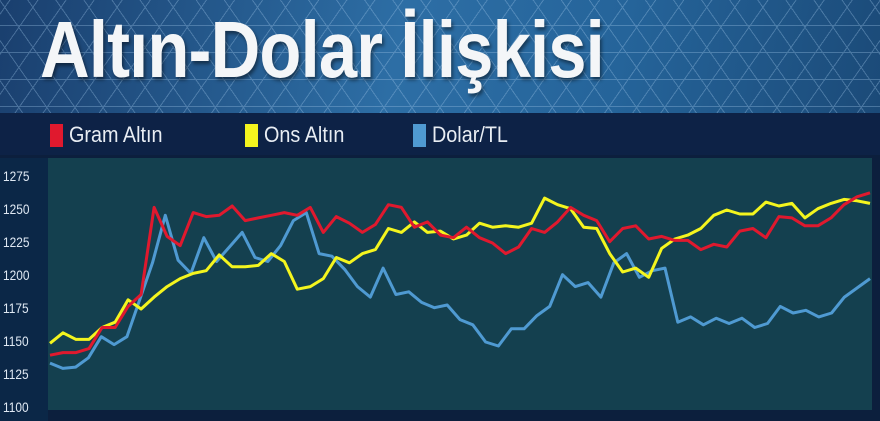 This screenshot has height=421, width=880. What do you see at coordinates (16, 407) in the screenshot?
I see `y-tick-label: 1100` at bounding box center [16, 407].